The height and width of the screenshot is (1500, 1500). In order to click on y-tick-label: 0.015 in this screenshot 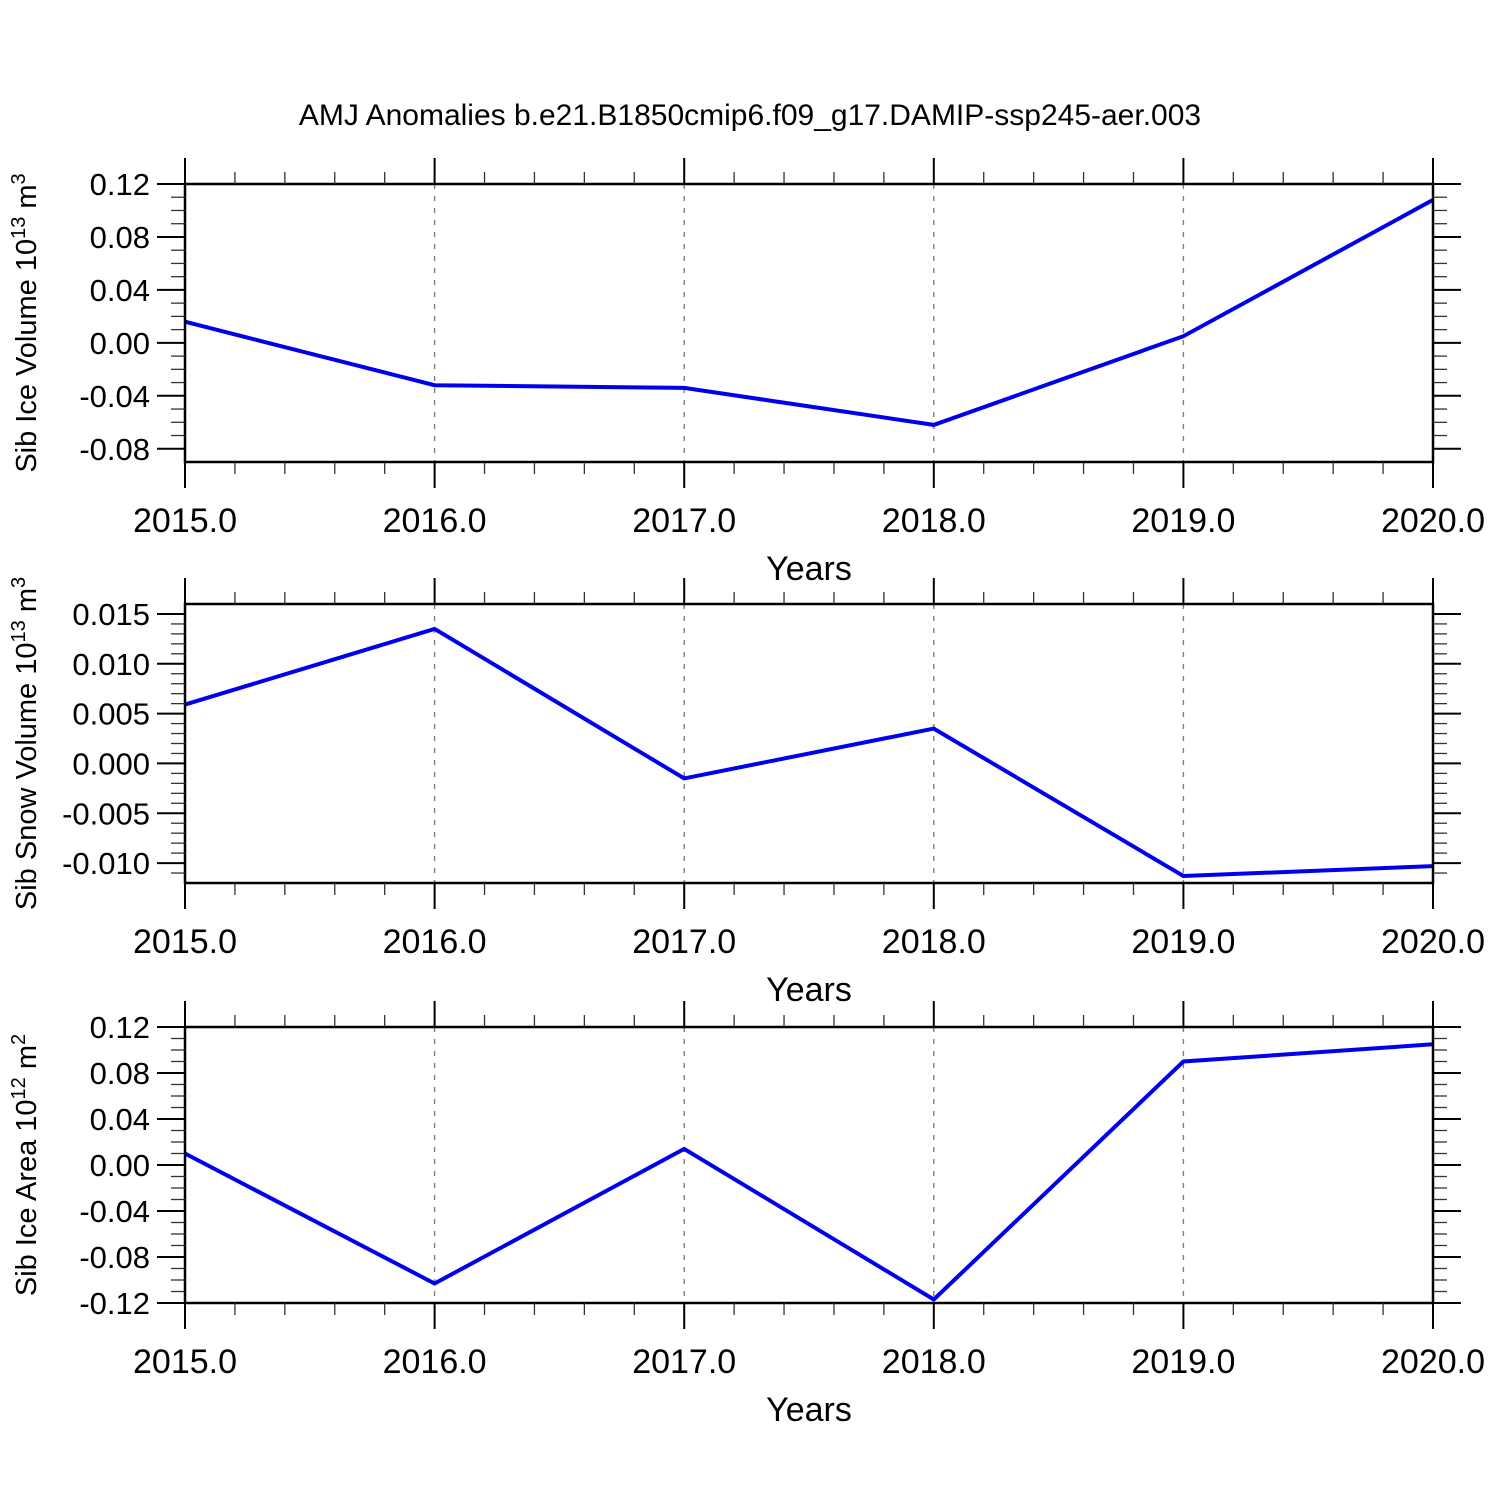, I will do `click(111, 614)`.